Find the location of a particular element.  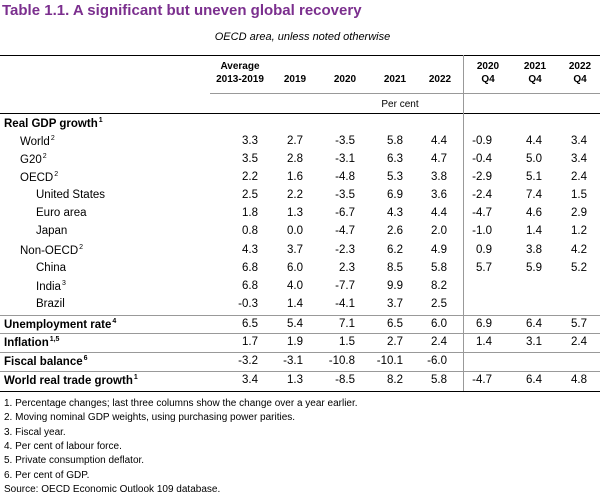

cell: 5.3 is located at coordinates (395, 177).